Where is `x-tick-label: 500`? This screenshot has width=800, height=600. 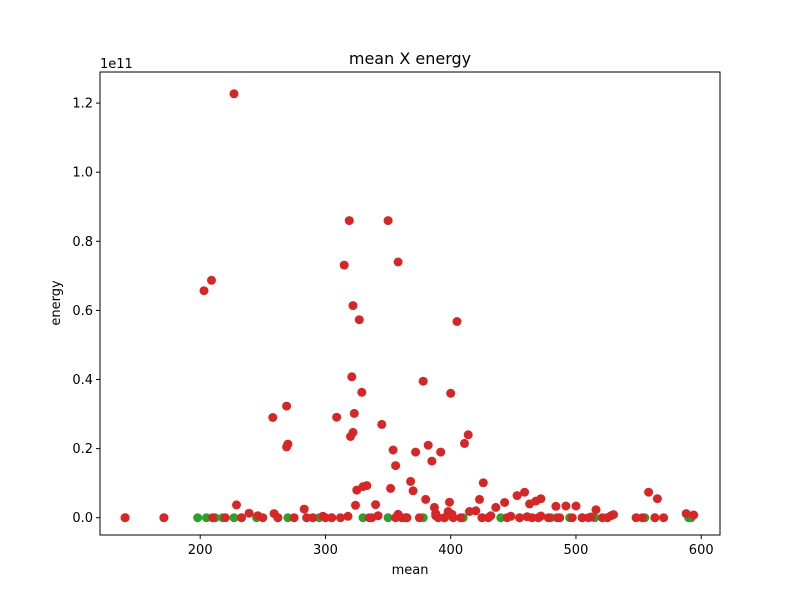 x-tick-label: 500 is located at coordinates (576, 550).